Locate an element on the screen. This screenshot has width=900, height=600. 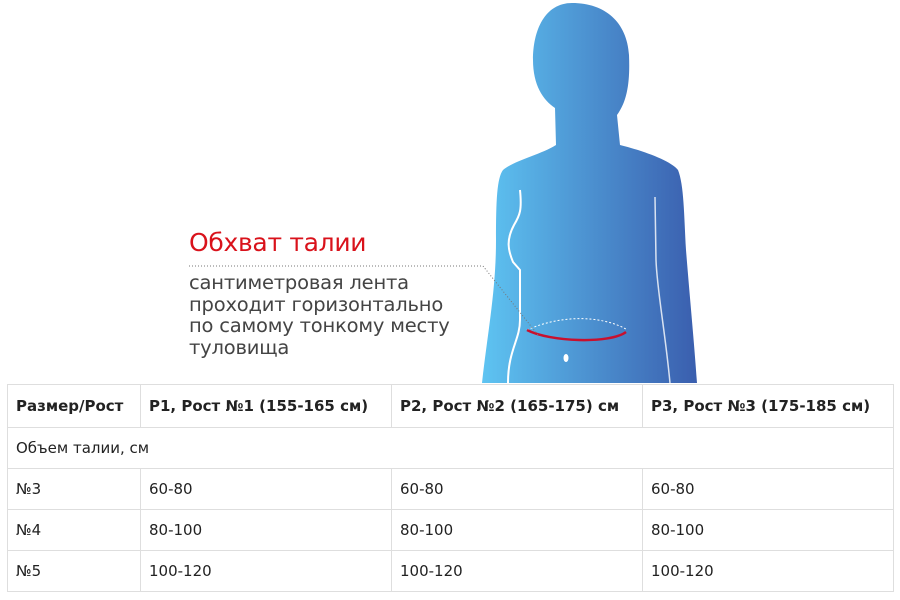
description-line: сантиметровая лента is located at coordinates (299, 282).